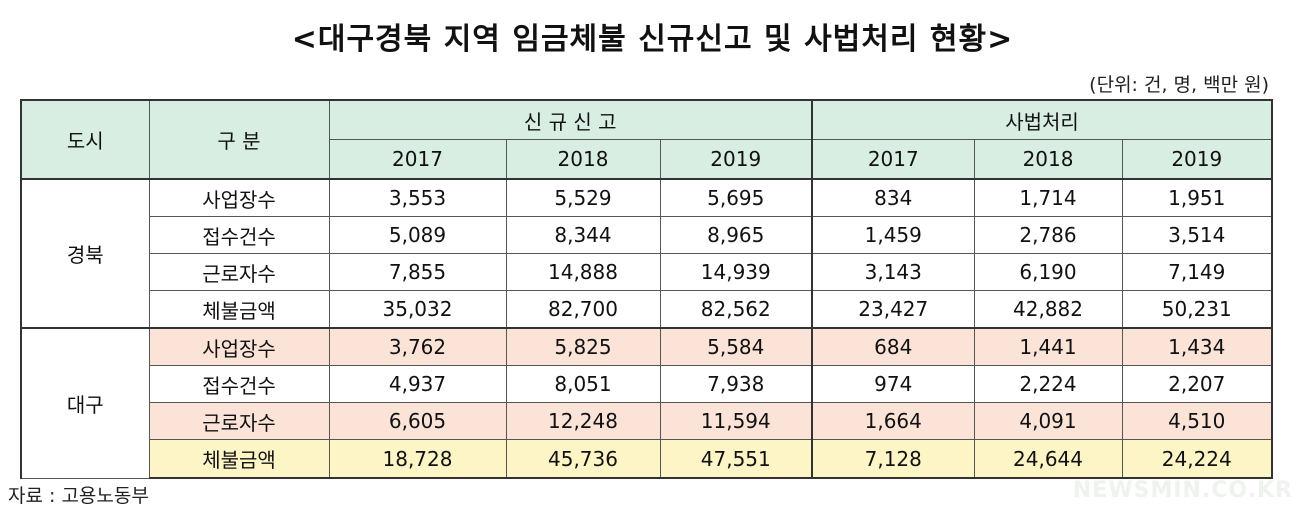 The width and height of the screenshot is (1305, 515). I want to click on table-cell: 7,938, so click(736, 384).